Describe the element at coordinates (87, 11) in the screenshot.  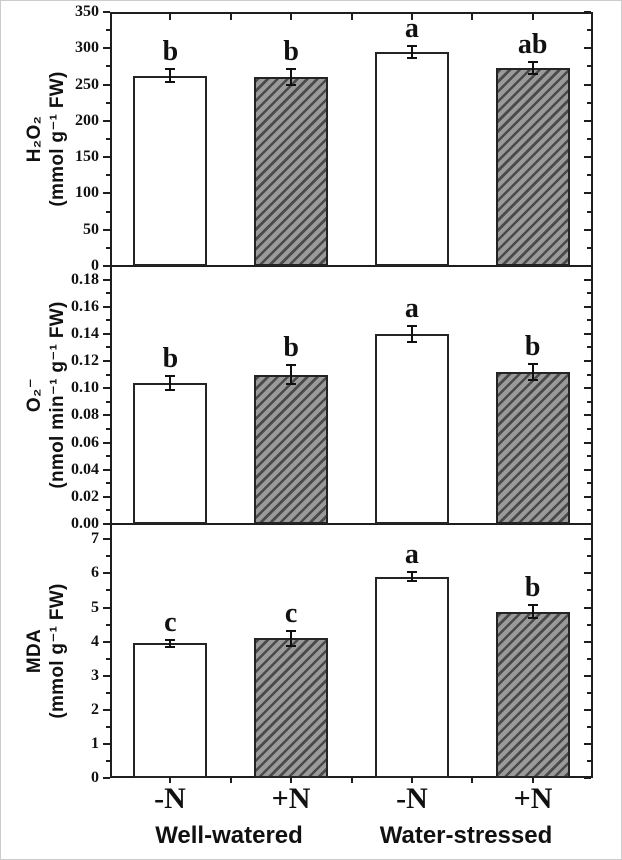
I see `y-tick-label: 350` at that location.